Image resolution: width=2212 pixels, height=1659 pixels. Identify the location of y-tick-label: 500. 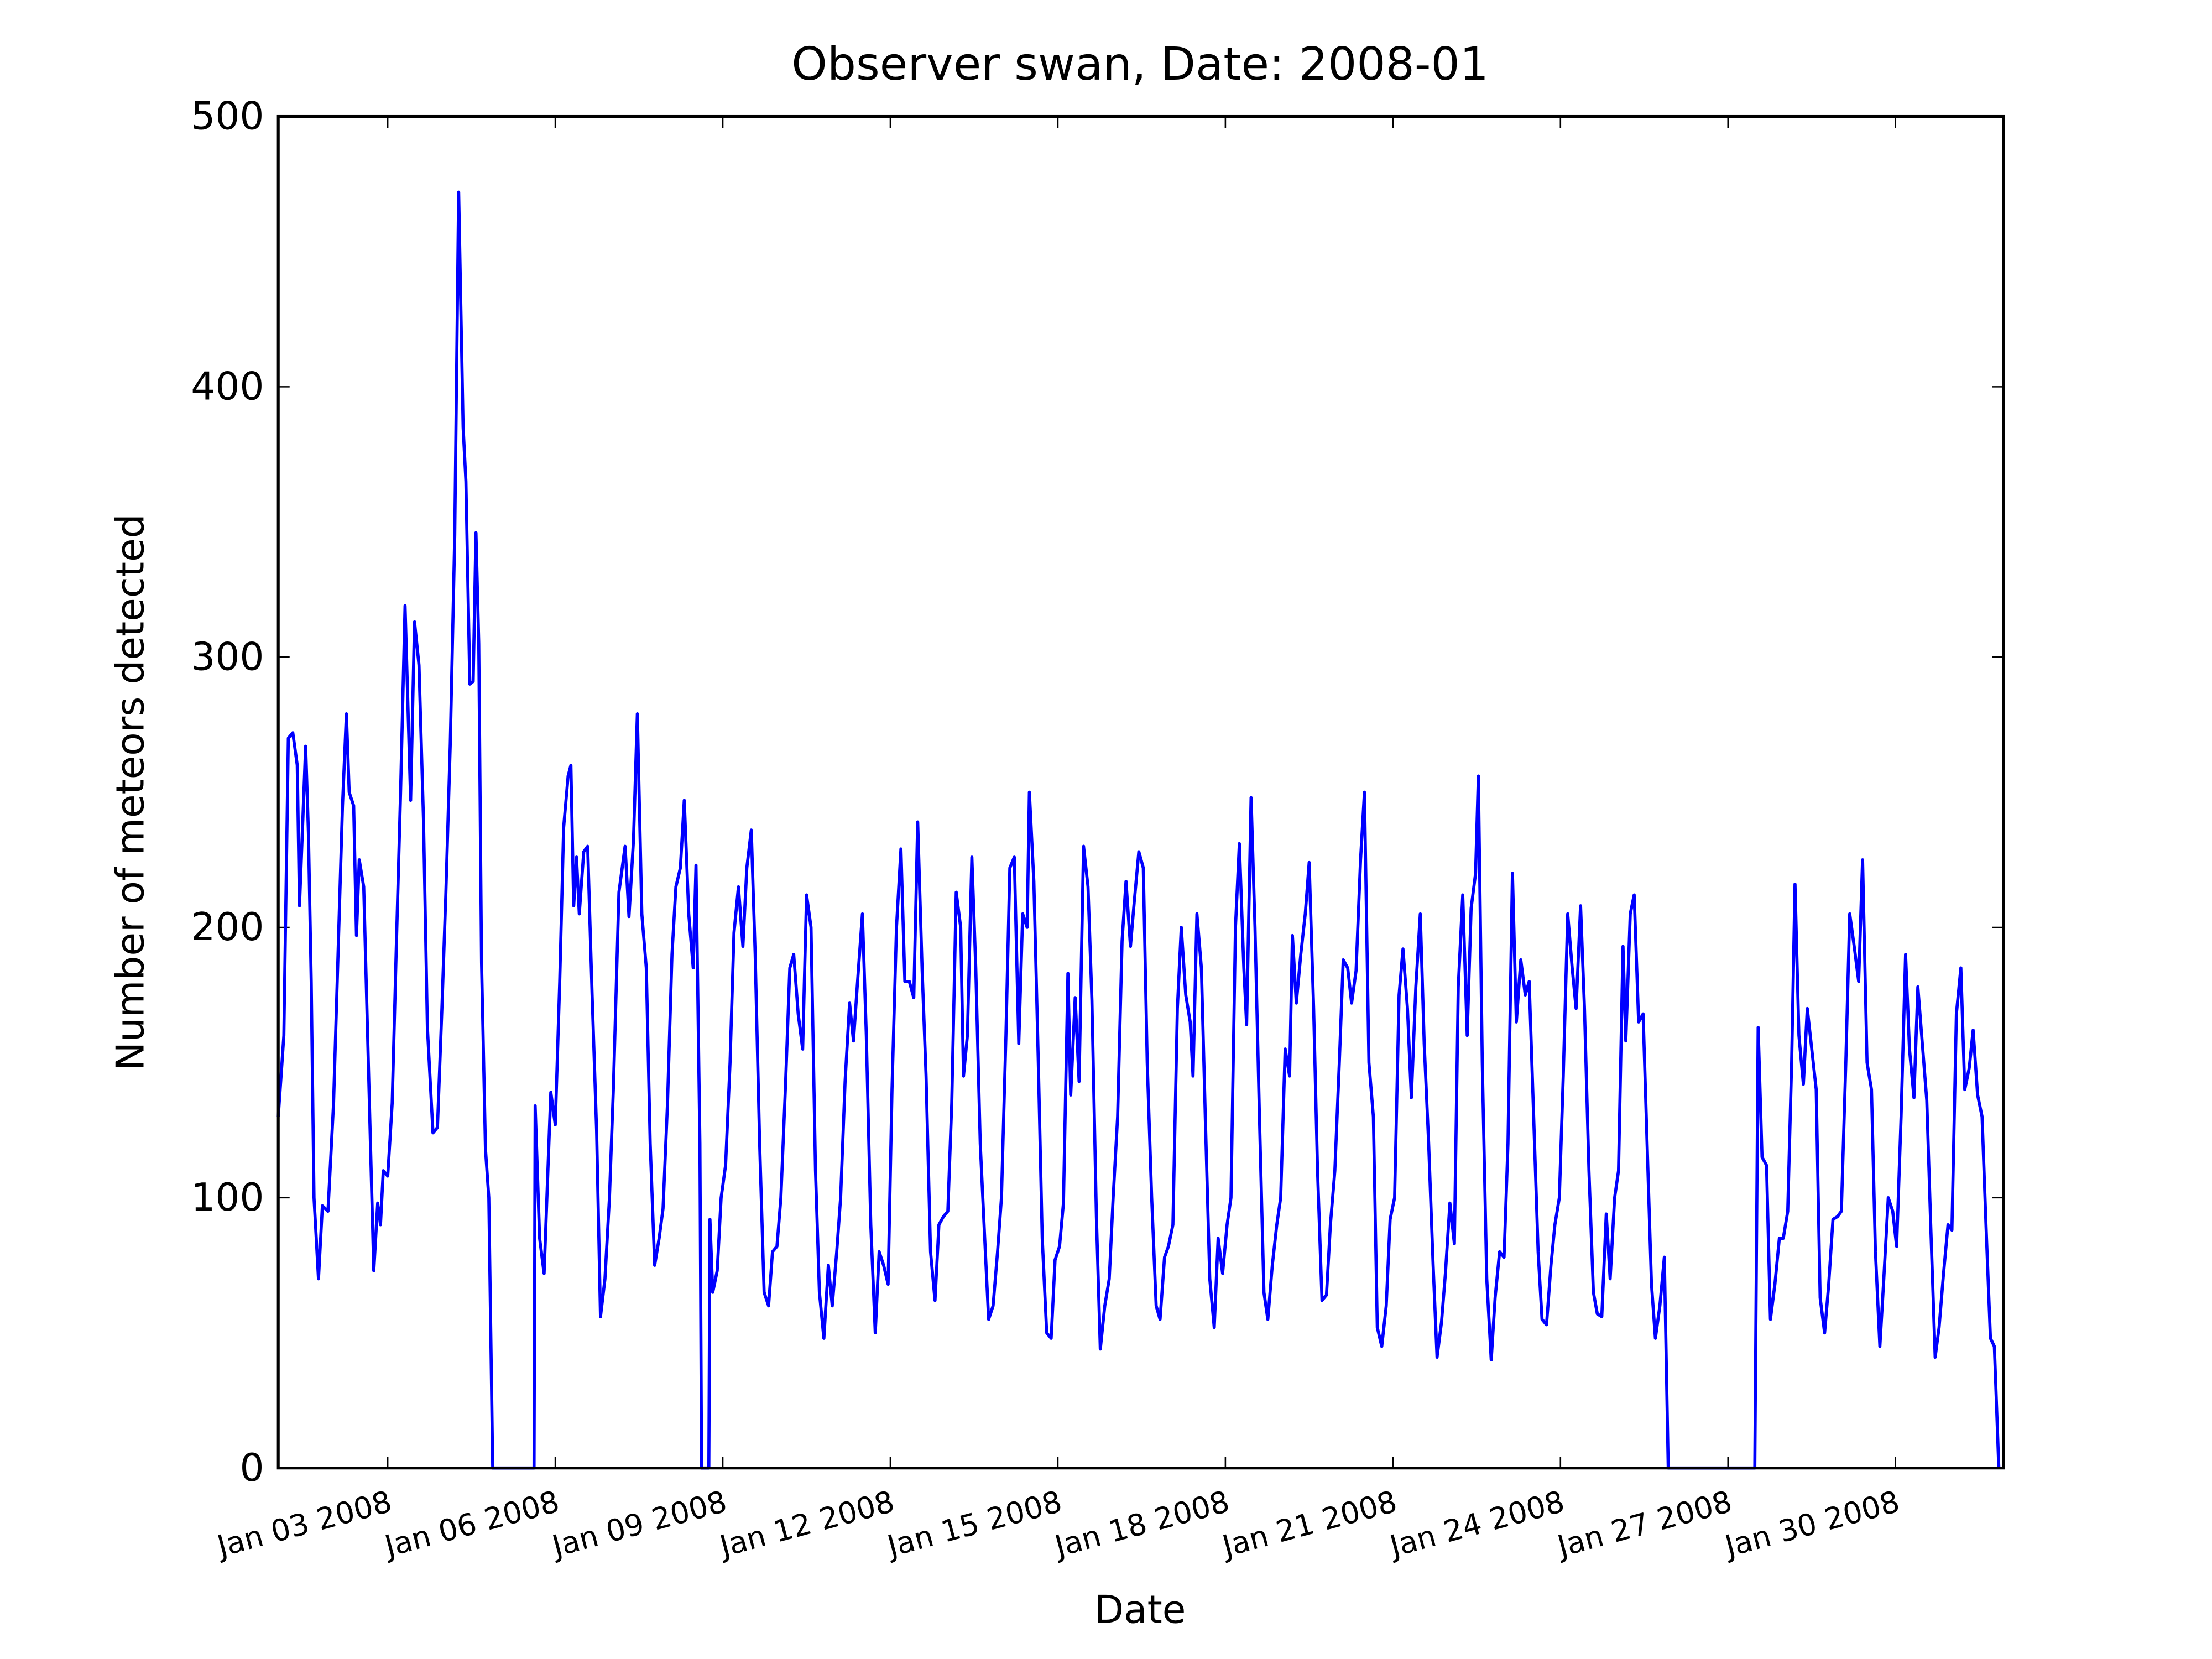
(228, 117).